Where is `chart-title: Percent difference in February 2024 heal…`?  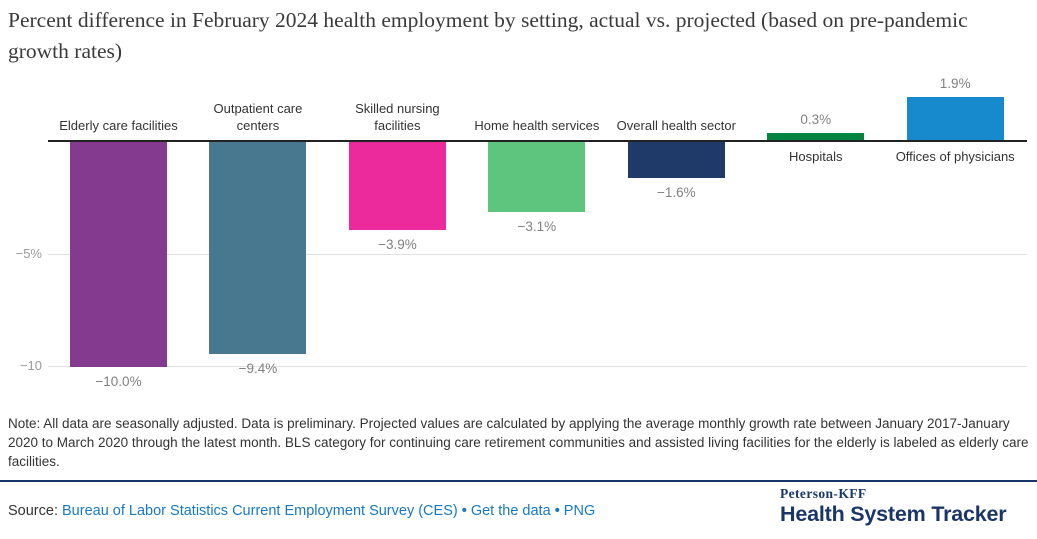 chart-title: Percent difference in February 2024 heal… is located at coordinates (488, 35).